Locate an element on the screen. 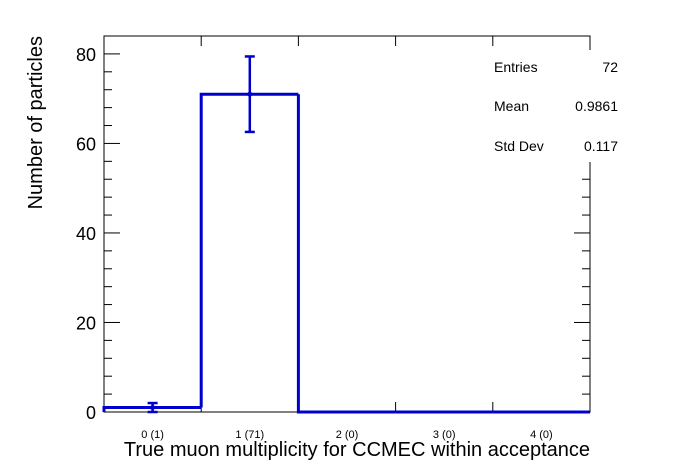 Image resolution: width=696 pixels, height=472 pixels. stats-mean-value: 0.9861 is located at coordinates (596, 106).